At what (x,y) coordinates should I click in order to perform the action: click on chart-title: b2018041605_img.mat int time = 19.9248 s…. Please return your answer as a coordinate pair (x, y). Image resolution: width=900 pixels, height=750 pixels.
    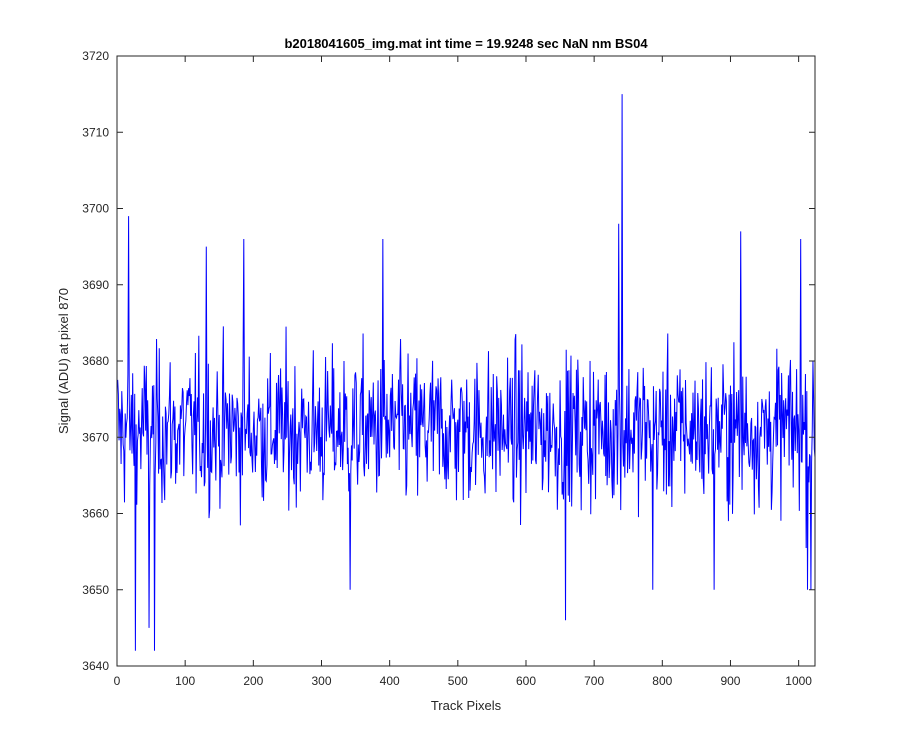
    Looking at the image, I should click on (466, 43).